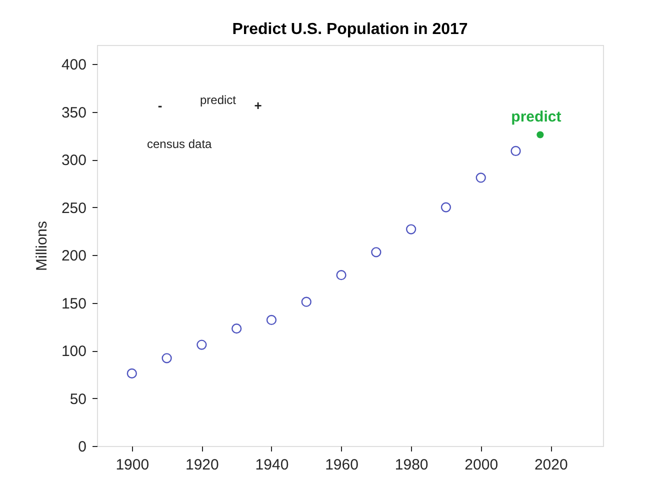  Describe the element at coordinates (202, 465) in the screenshot. I see `x-tick-label: 1920` at that location.